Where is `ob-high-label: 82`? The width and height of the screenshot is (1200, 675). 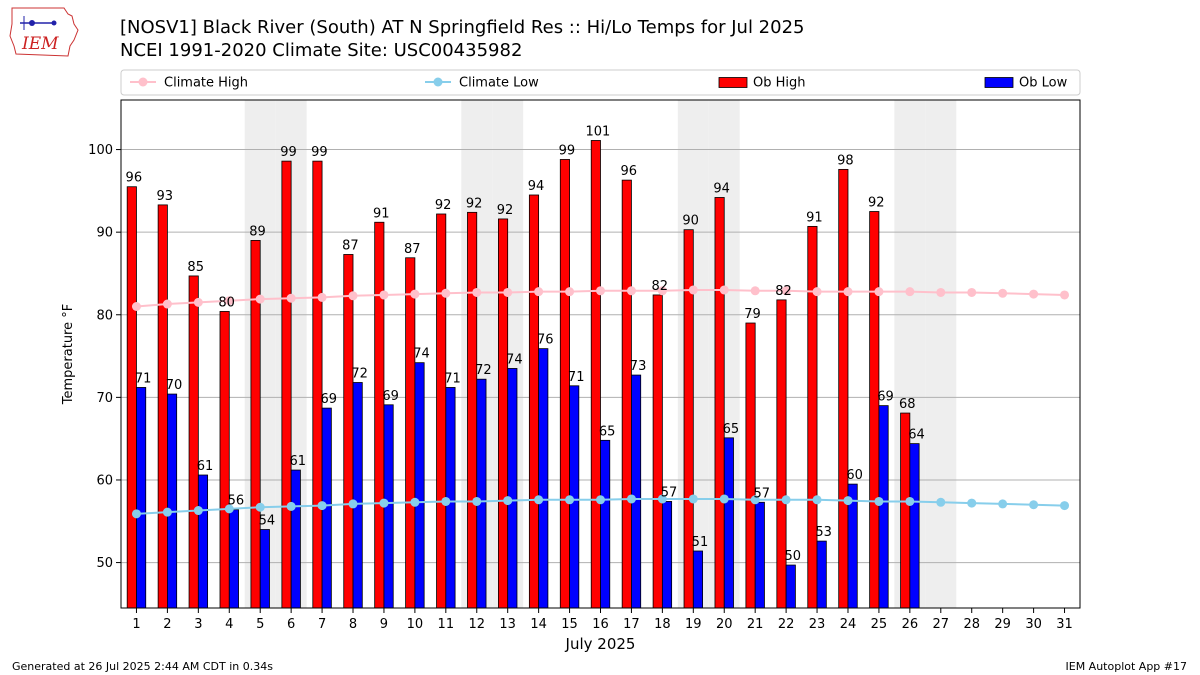 ob-high-label: 82 is located at coordinates (783, 291).